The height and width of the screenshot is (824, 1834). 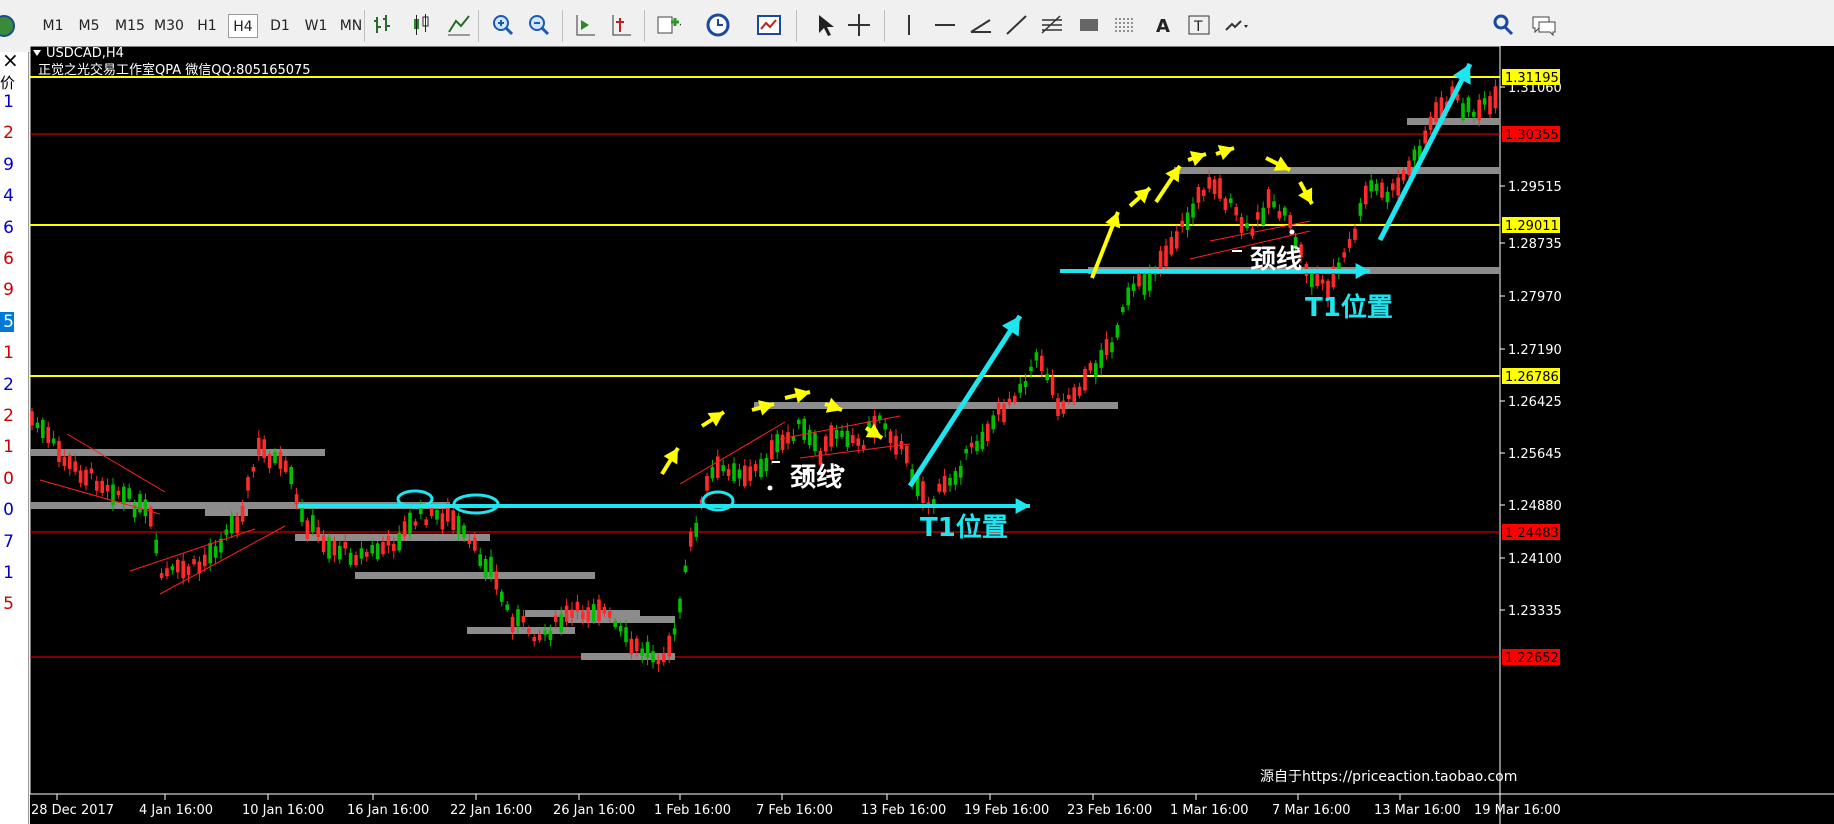 What do you see at coordinates (1163, 25) in the screenshot?
I see `text-icon: A` at bounding box center [1163, 25].